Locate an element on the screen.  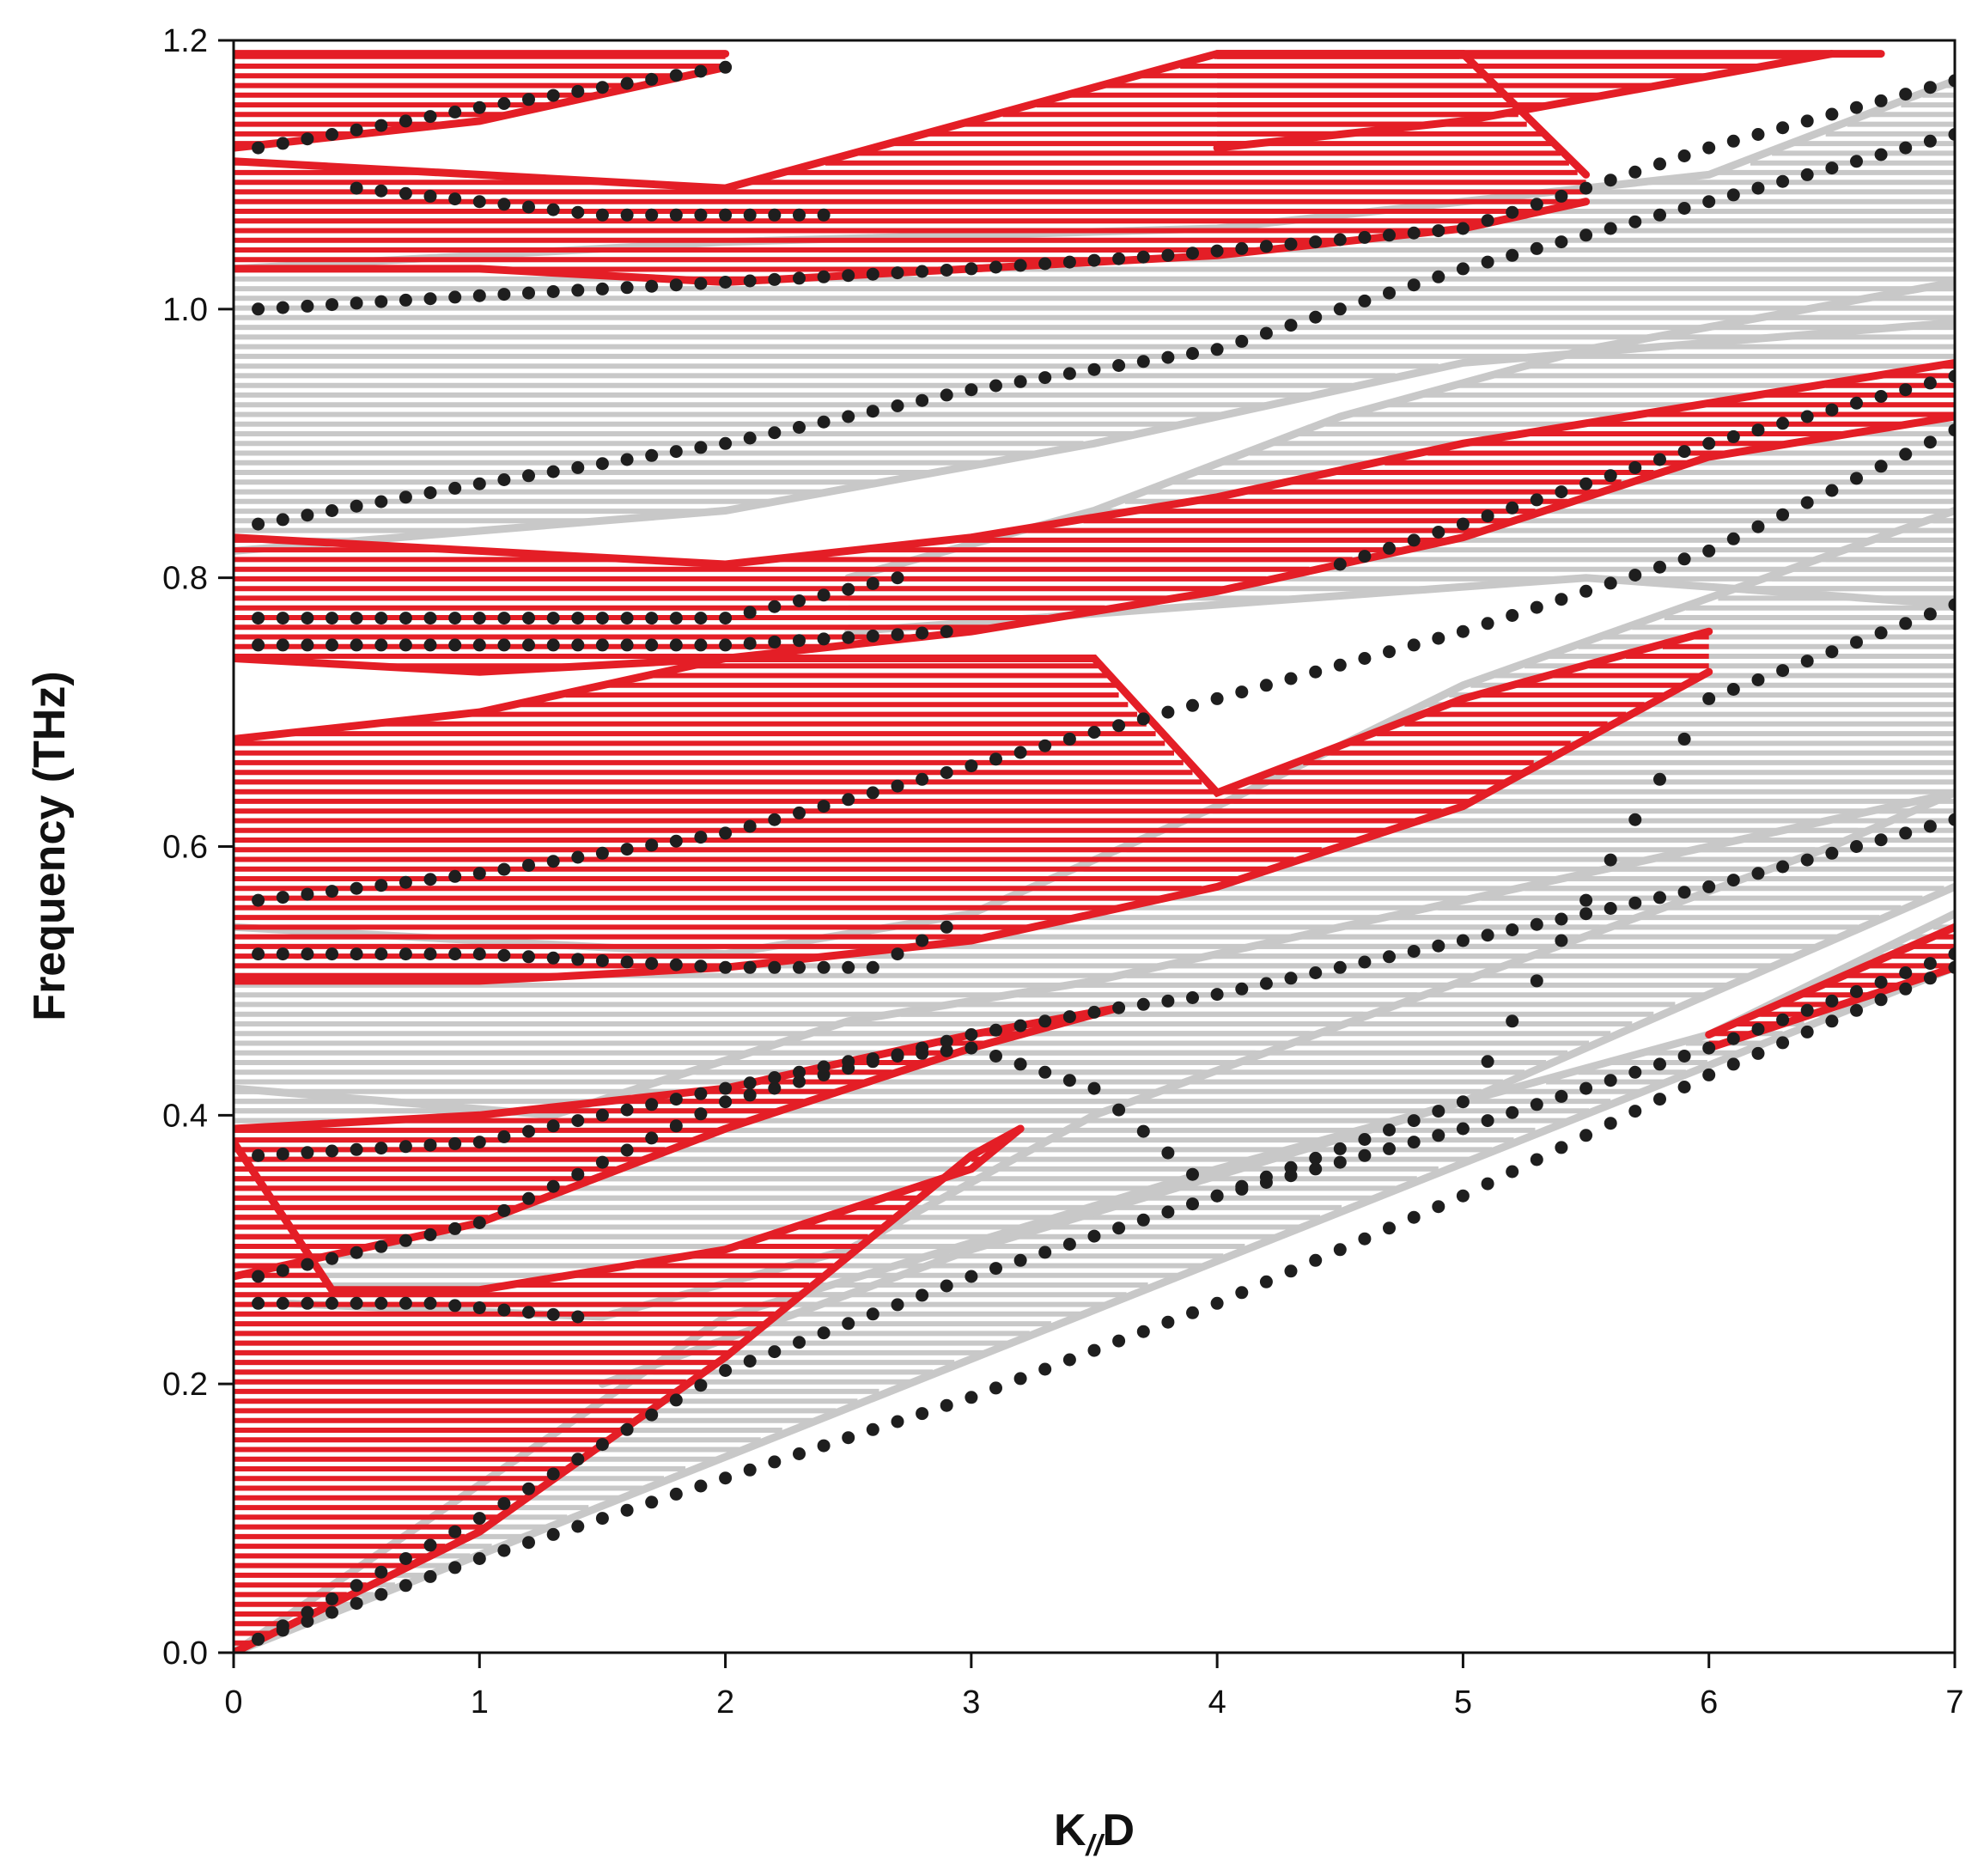
red-band-4-upper-edge is located at coordinates (1094, 463).